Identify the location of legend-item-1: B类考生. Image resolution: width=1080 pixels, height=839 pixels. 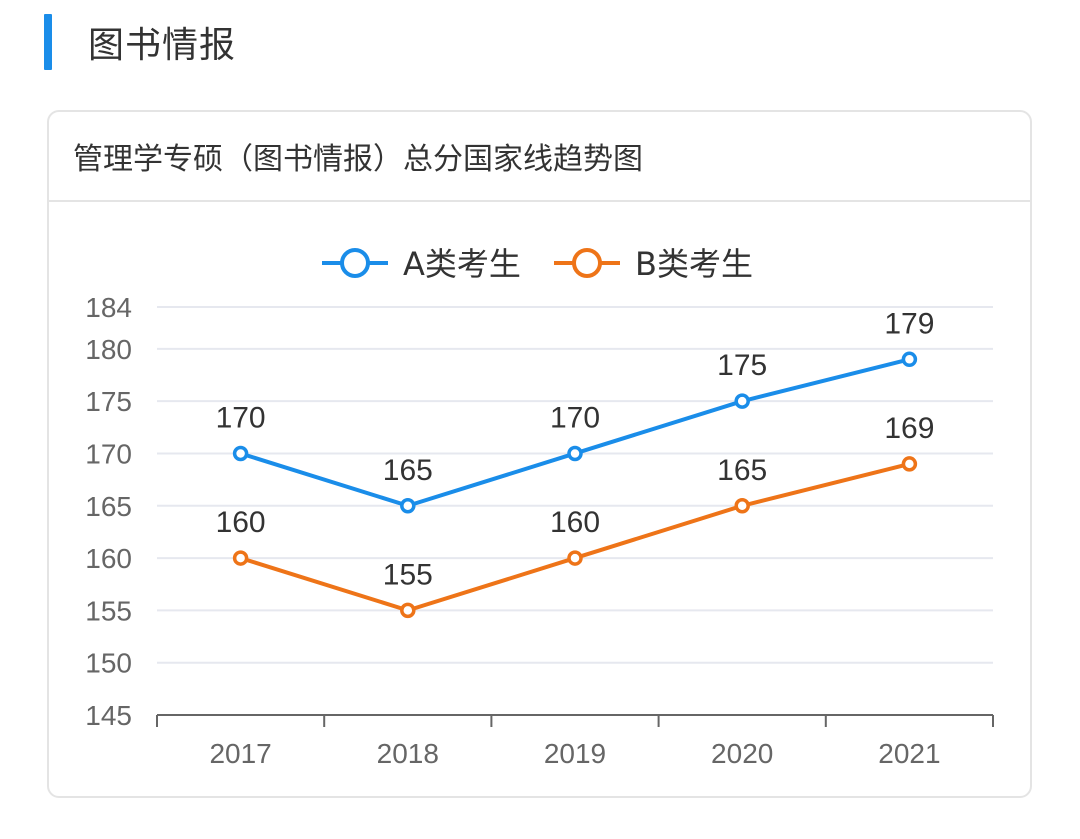
(653, 264).